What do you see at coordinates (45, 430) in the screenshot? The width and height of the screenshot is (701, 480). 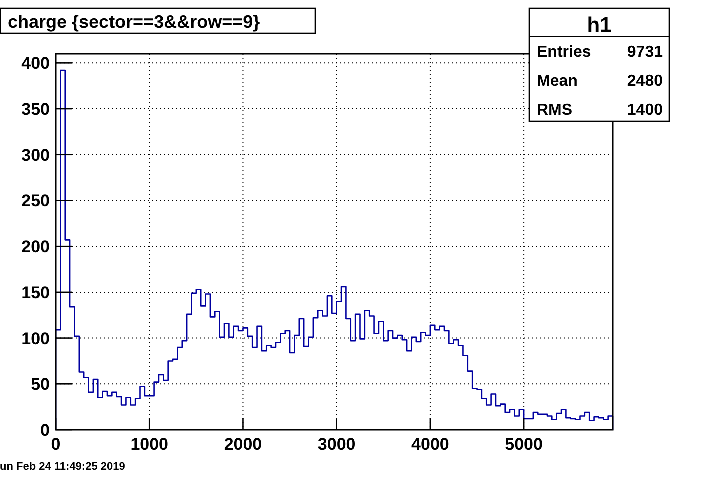 I see `y-tick-label: 0` at bounding box center [45, 430].